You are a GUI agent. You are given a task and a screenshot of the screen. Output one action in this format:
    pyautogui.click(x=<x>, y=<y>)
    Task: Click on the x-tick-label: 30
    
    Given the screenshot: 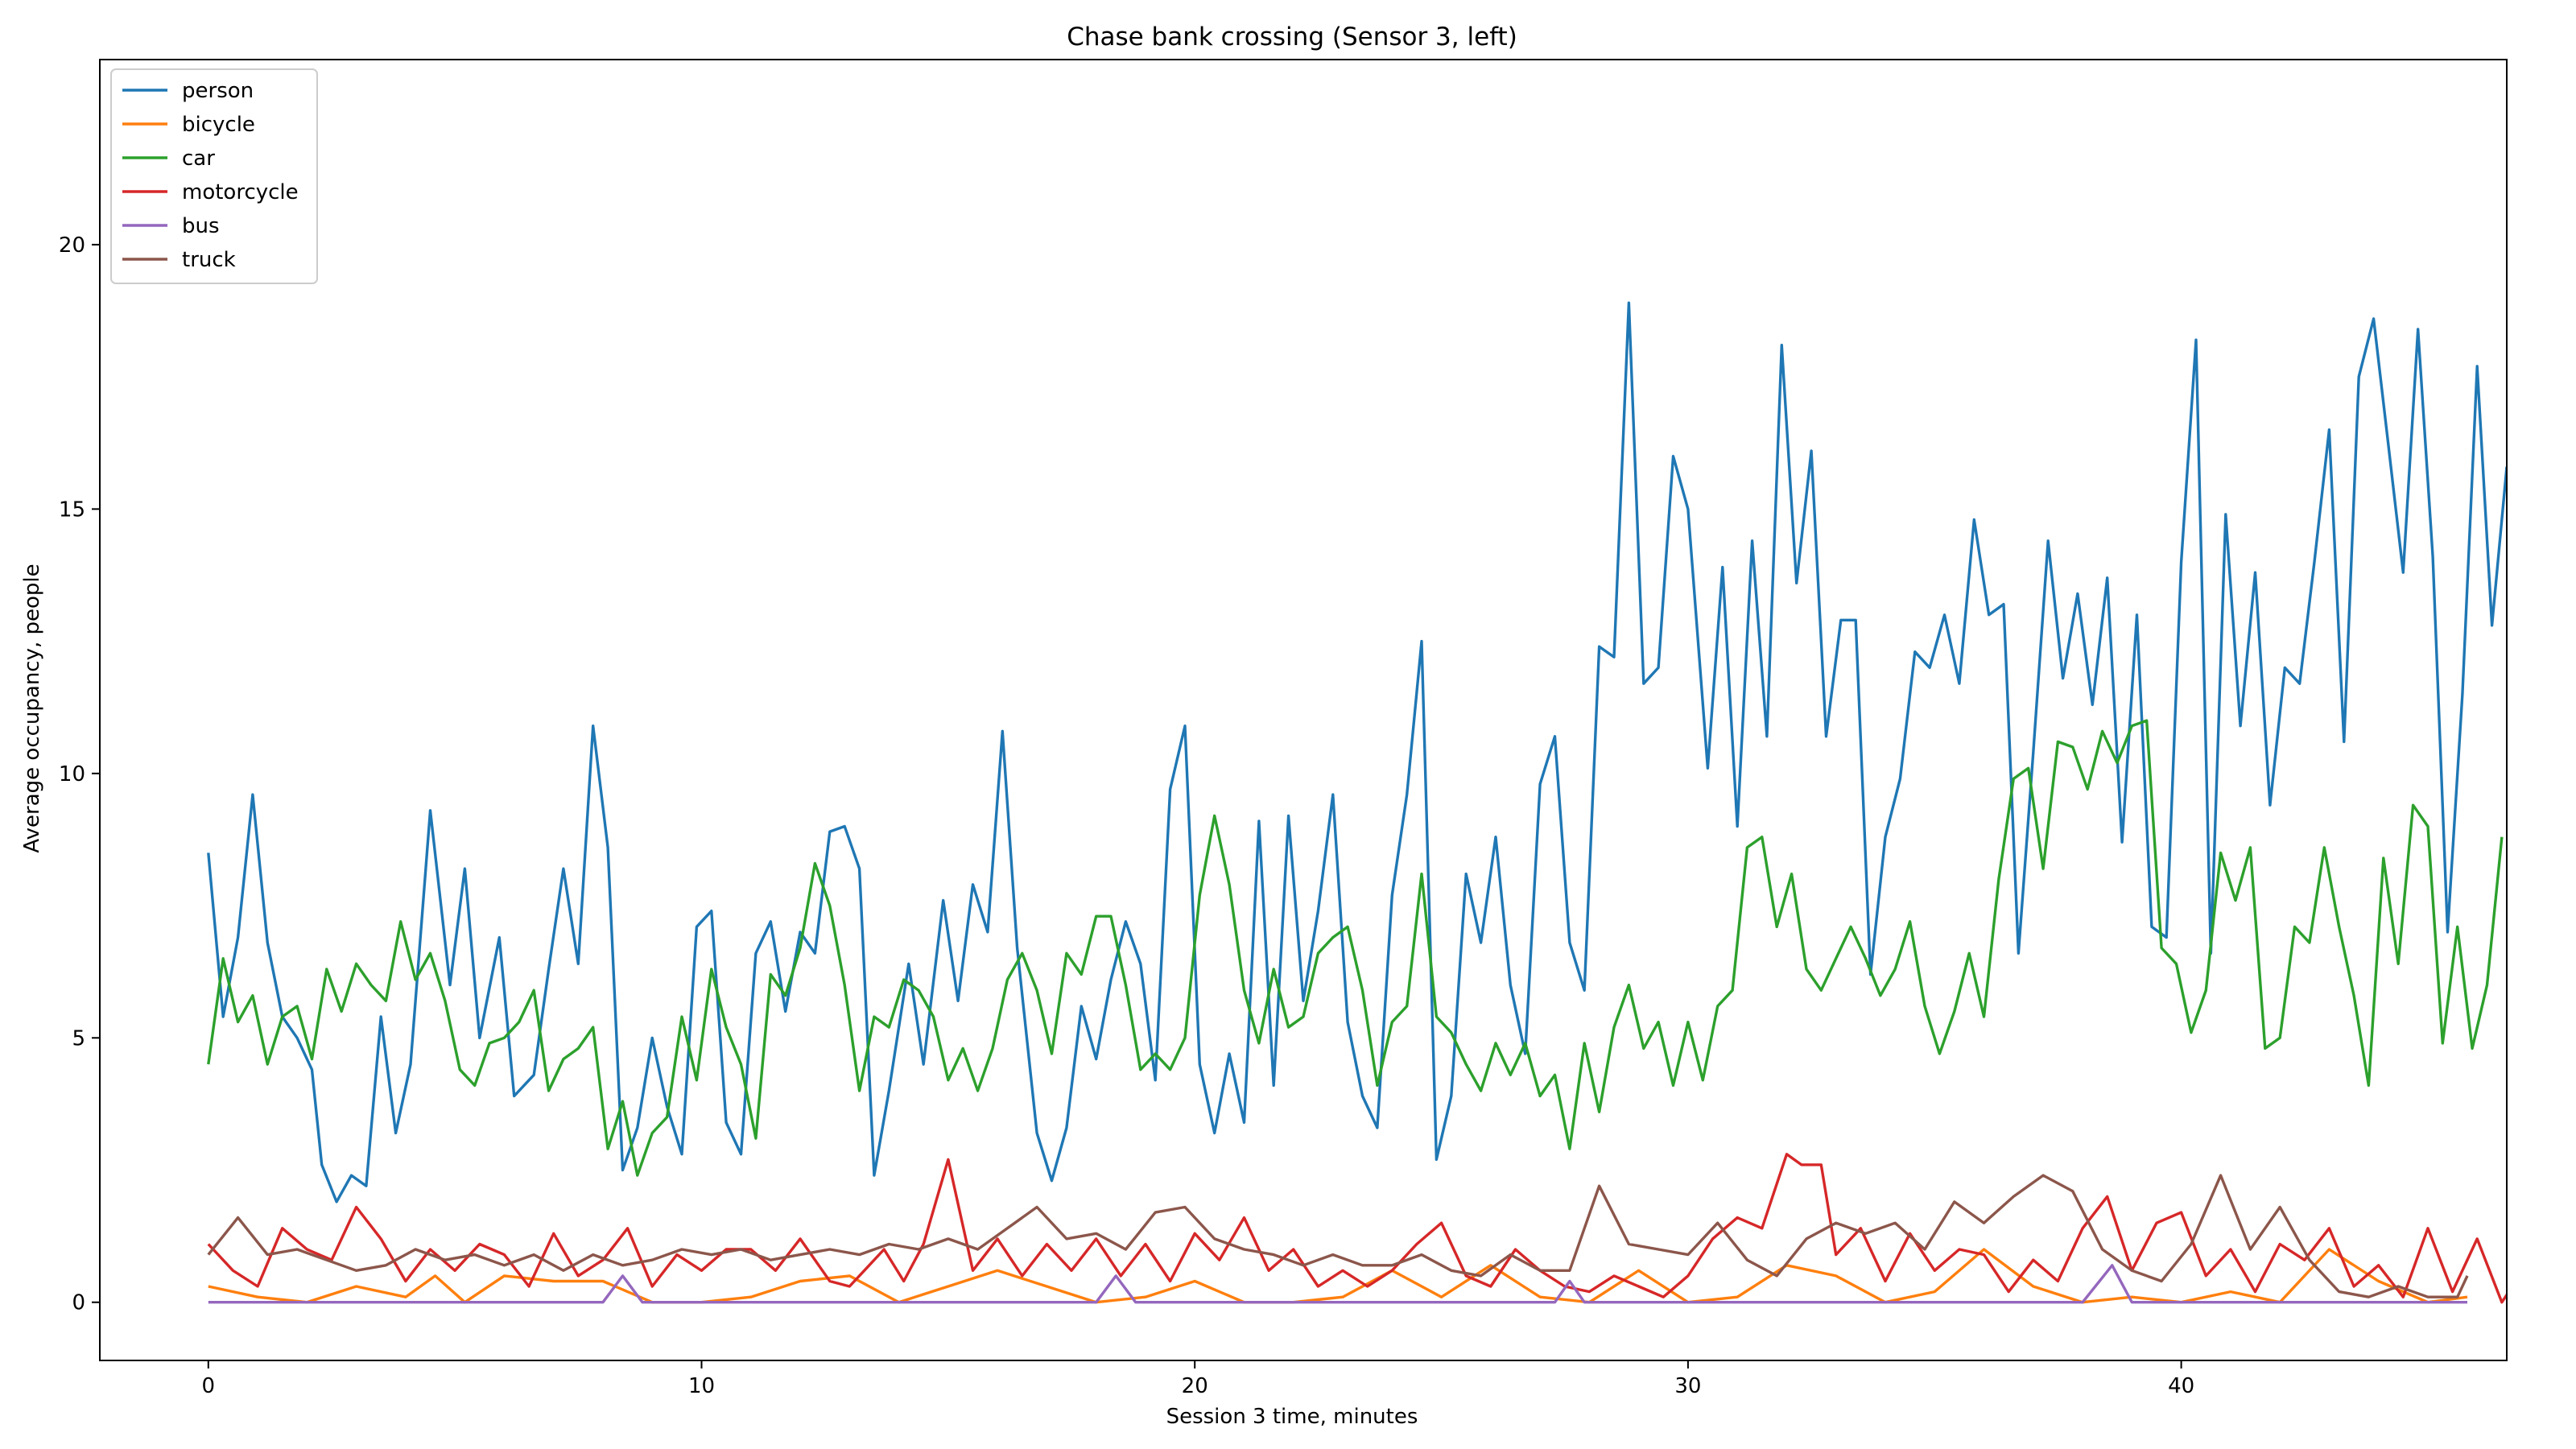 What is the action you would take?
    pyautogui.click(x=1688, y=1386)
    